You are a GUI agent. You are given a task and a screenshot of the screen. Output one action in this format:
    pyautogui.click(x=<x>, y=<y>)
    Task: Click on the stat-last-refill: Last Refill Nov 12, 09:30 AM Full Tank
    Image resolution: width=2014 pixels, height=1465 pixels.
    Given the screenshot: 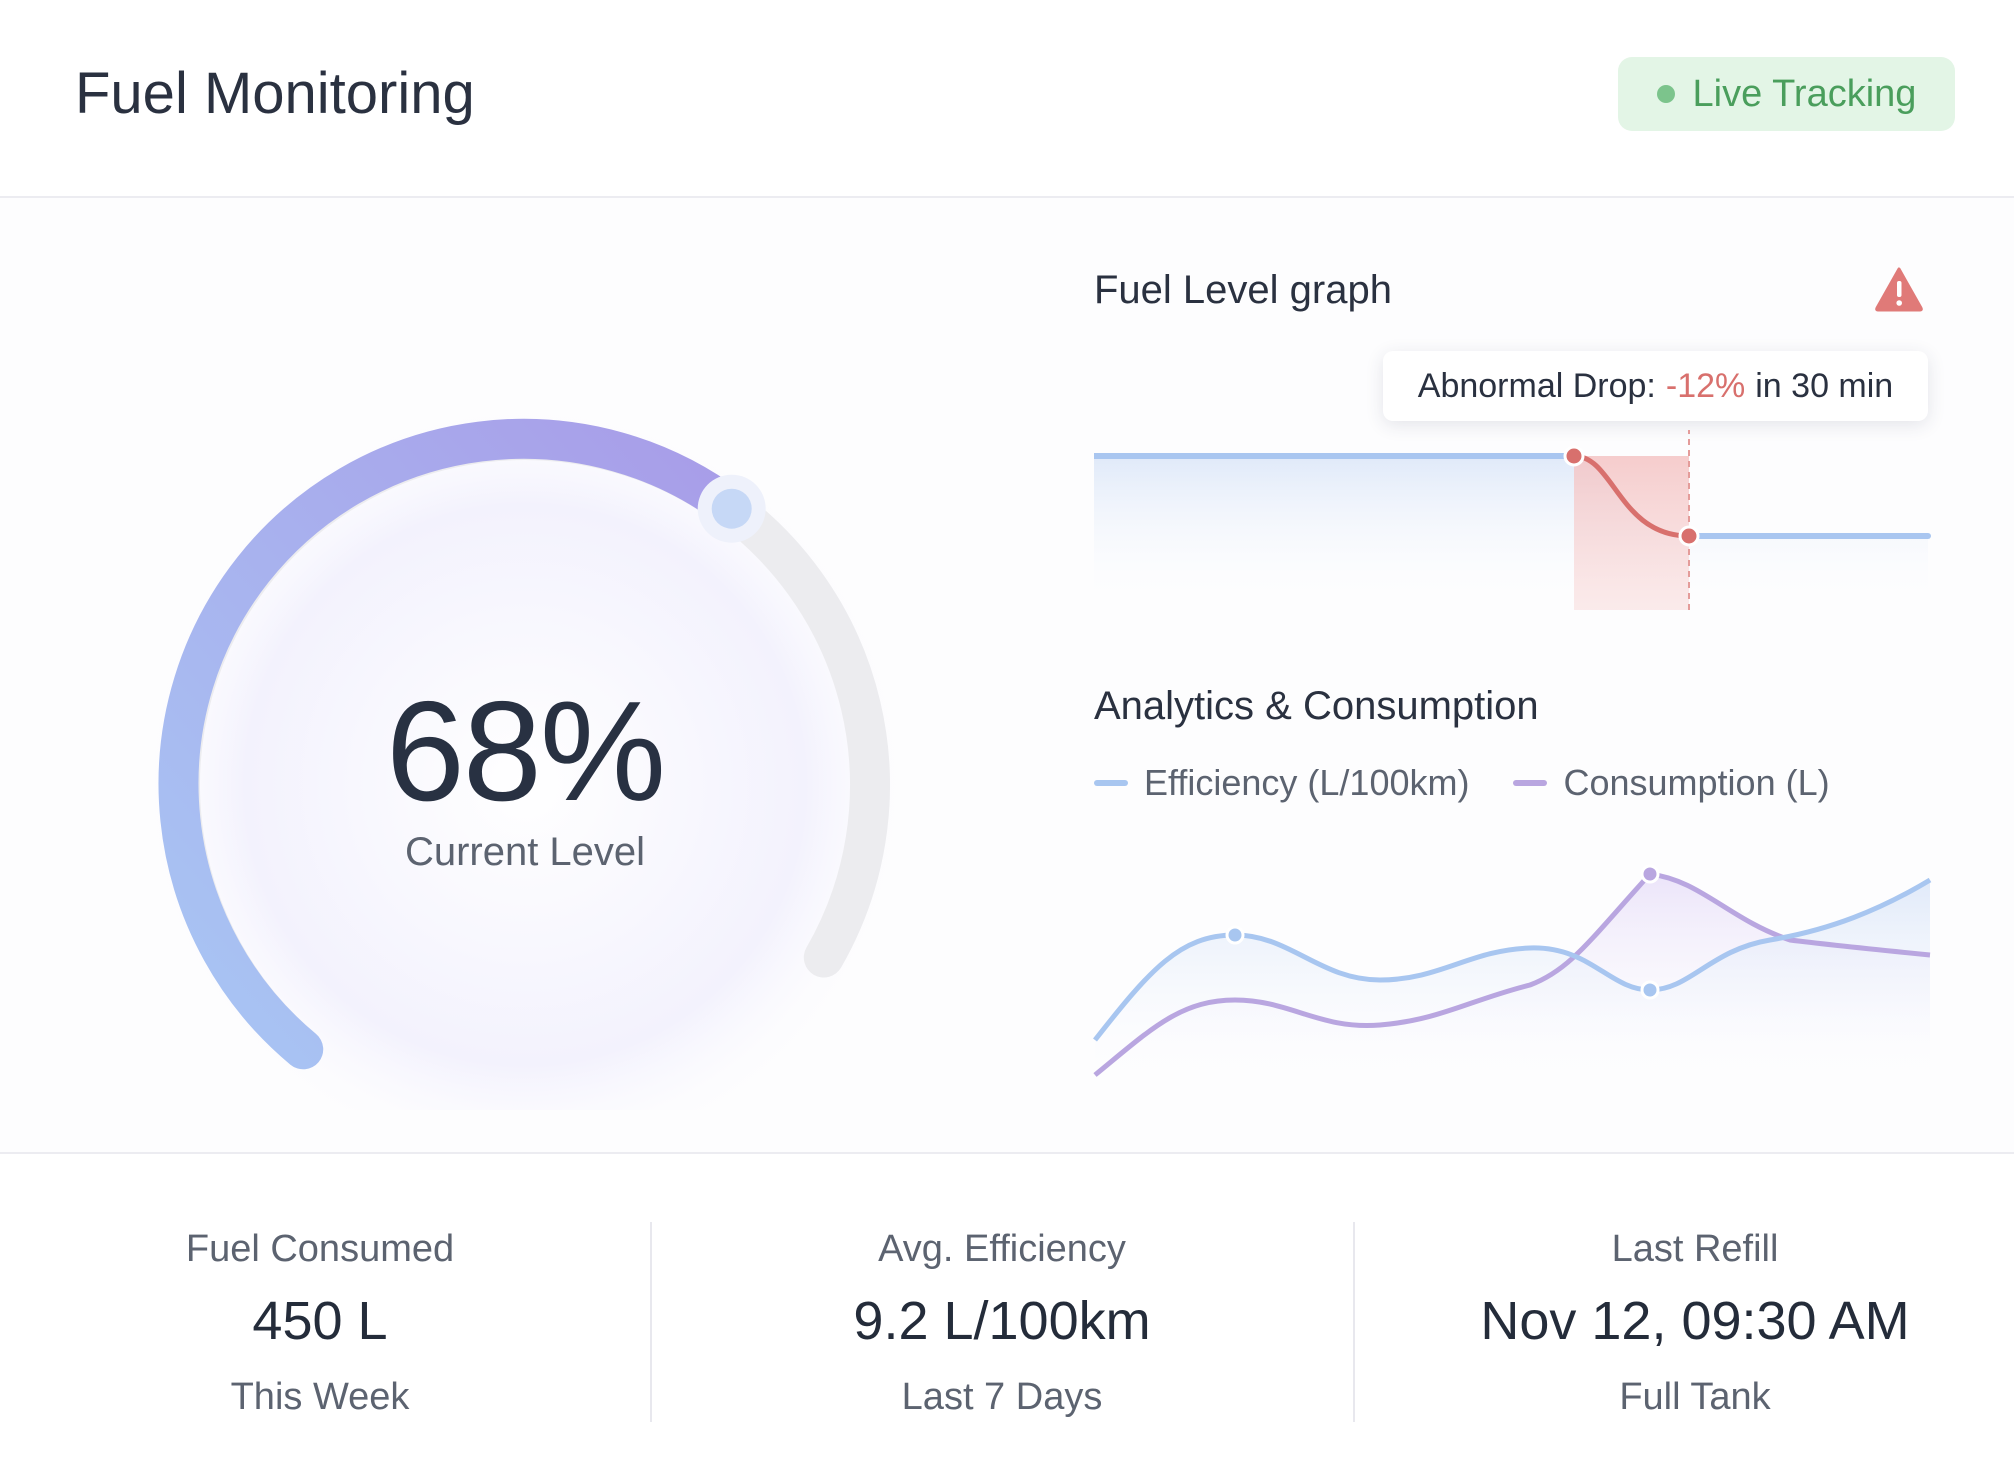 What is the action you would take?
    pyautogui.click(x=1679, y=1309)
    